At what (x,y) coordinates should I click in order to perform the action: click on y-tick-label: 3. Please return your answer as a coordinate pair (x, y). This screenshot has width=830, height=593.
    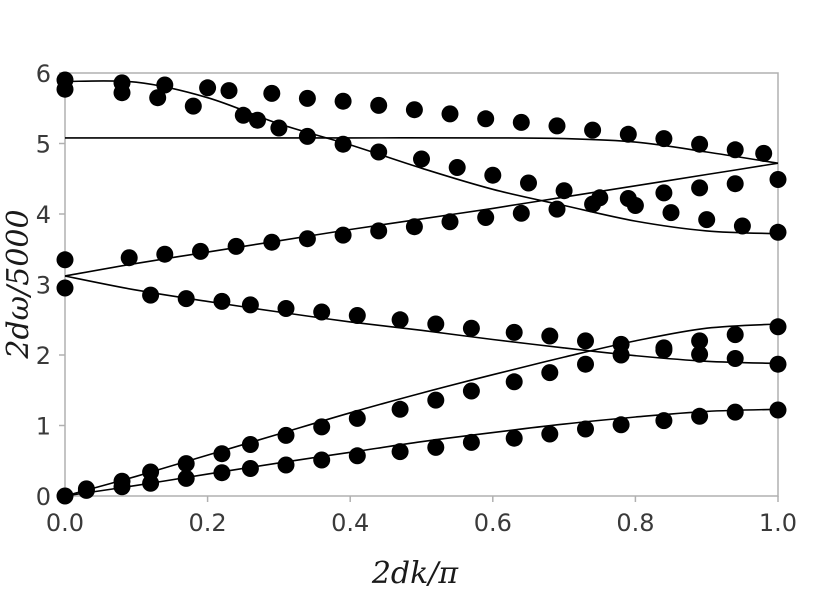
    Looking at the image, I should click on (43, 286).